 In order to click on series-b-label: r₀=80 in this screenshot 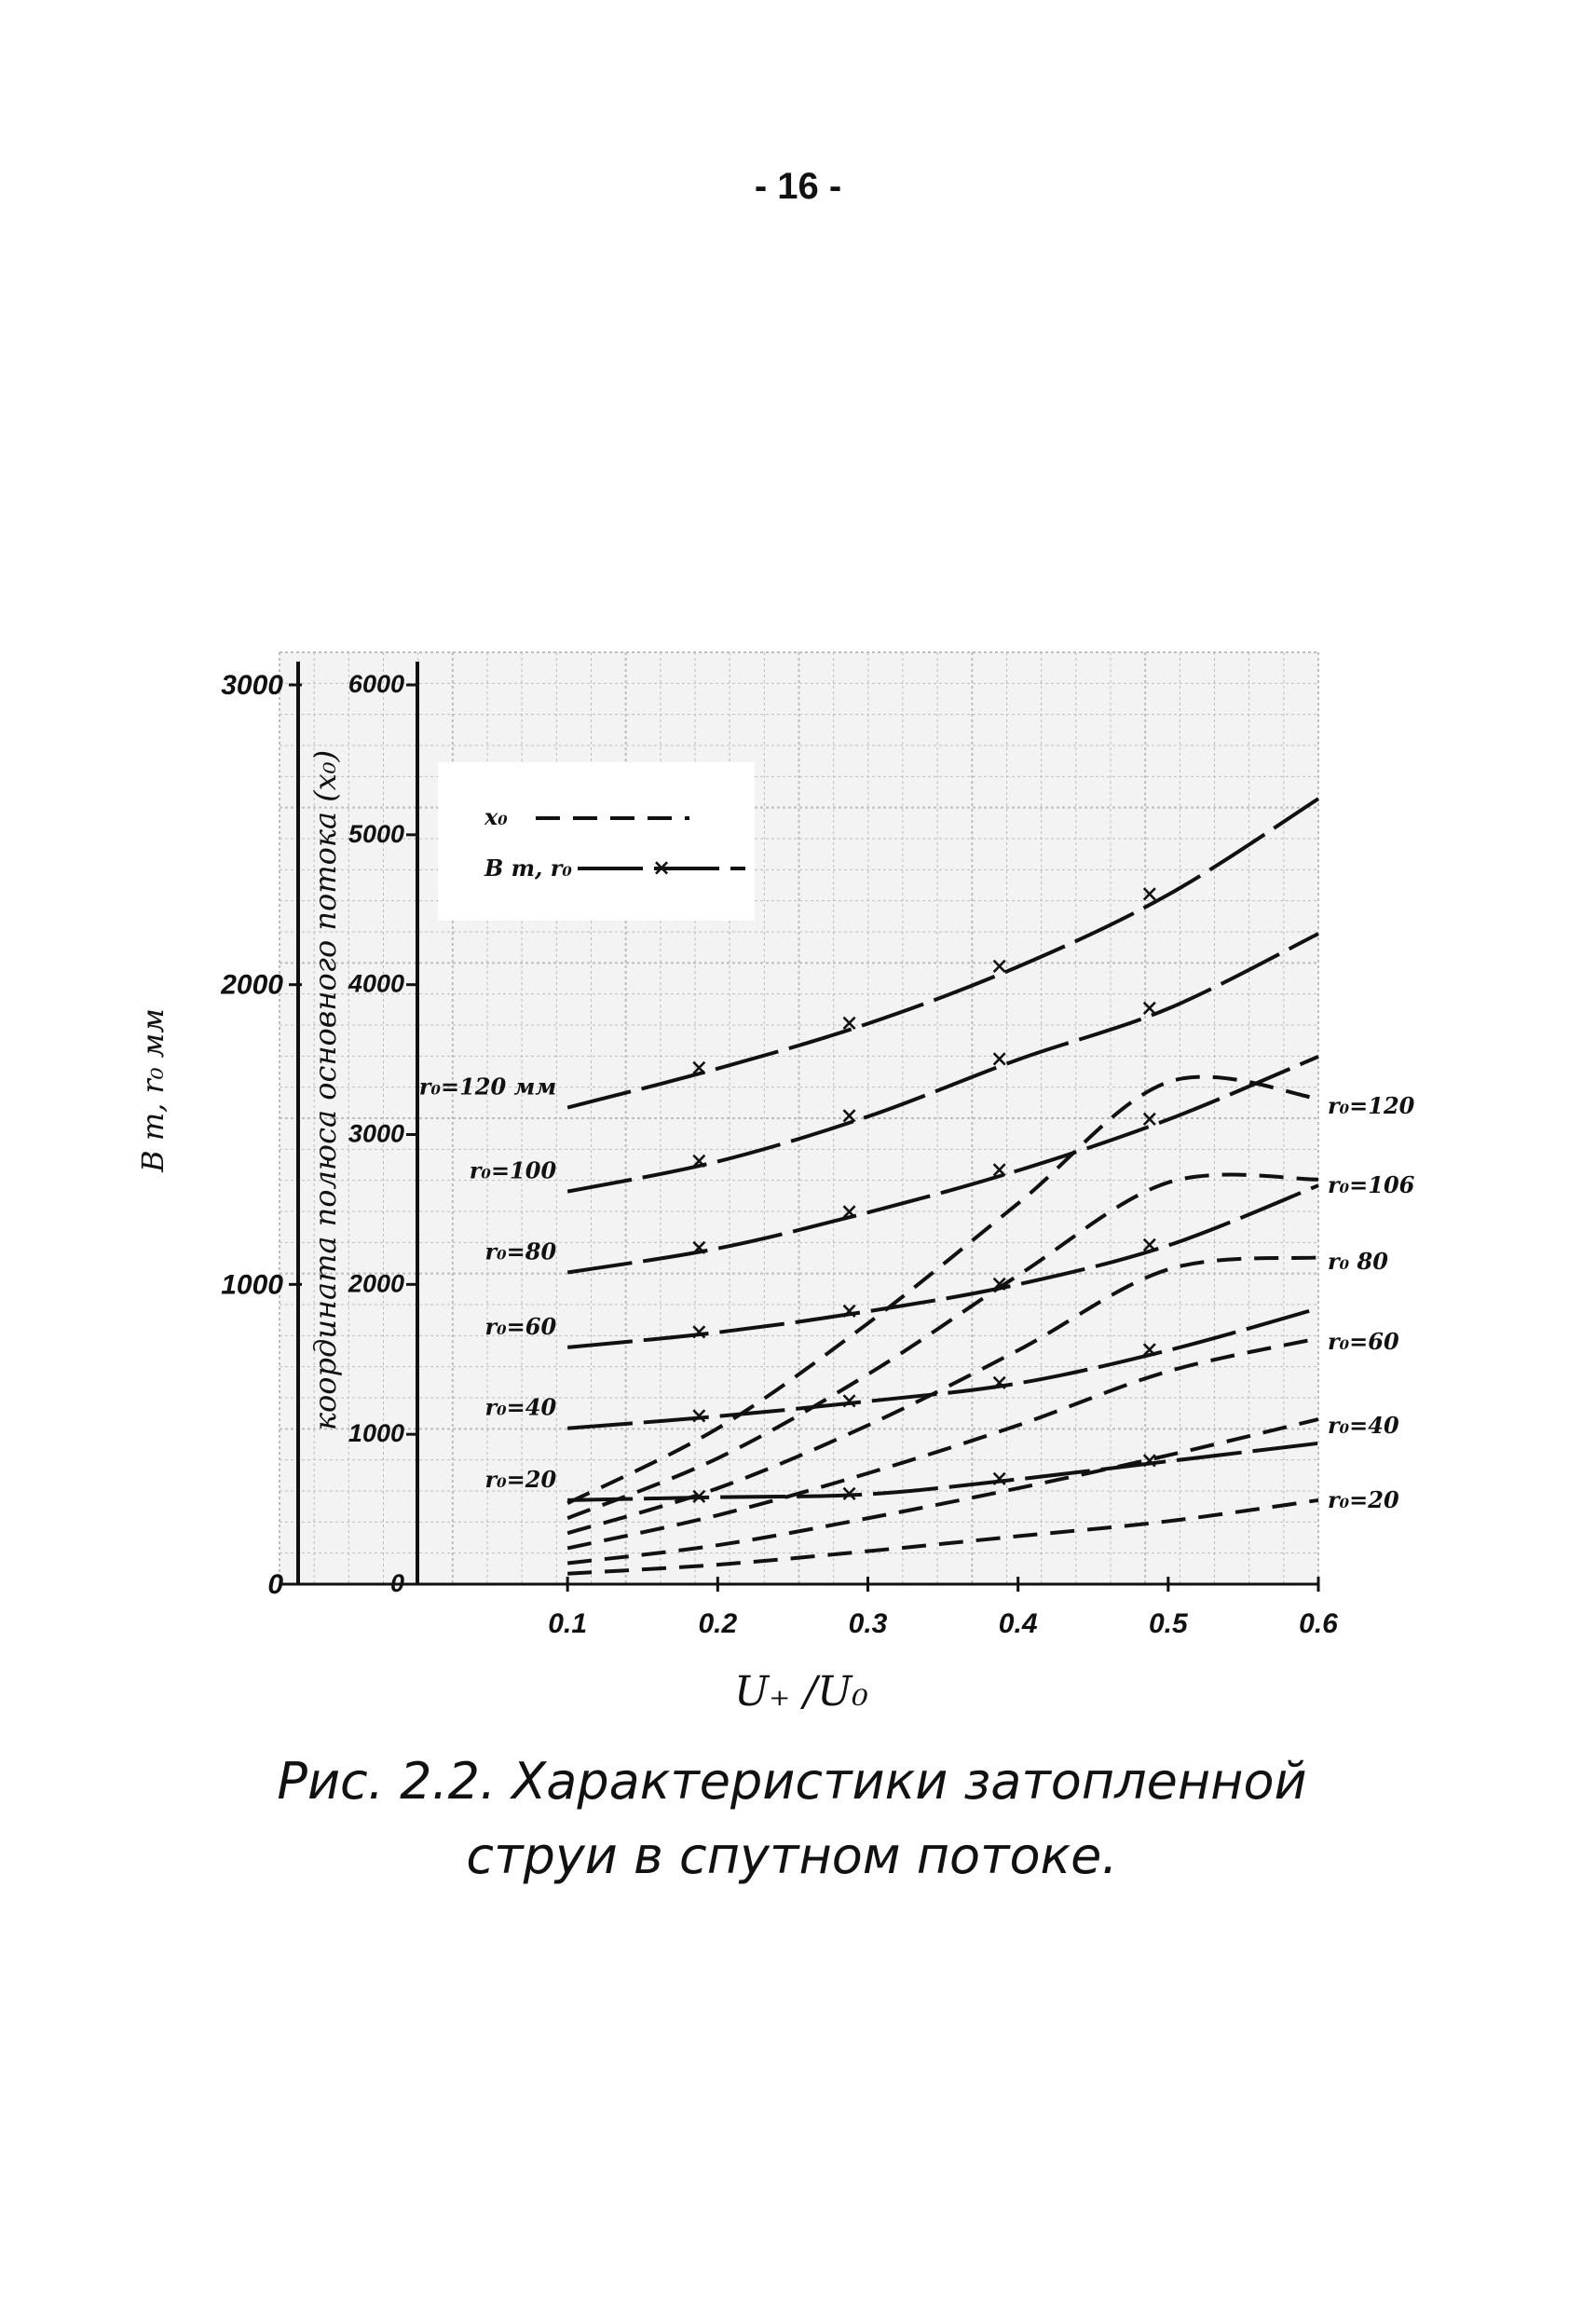, I will do `click(520, 1251)`.